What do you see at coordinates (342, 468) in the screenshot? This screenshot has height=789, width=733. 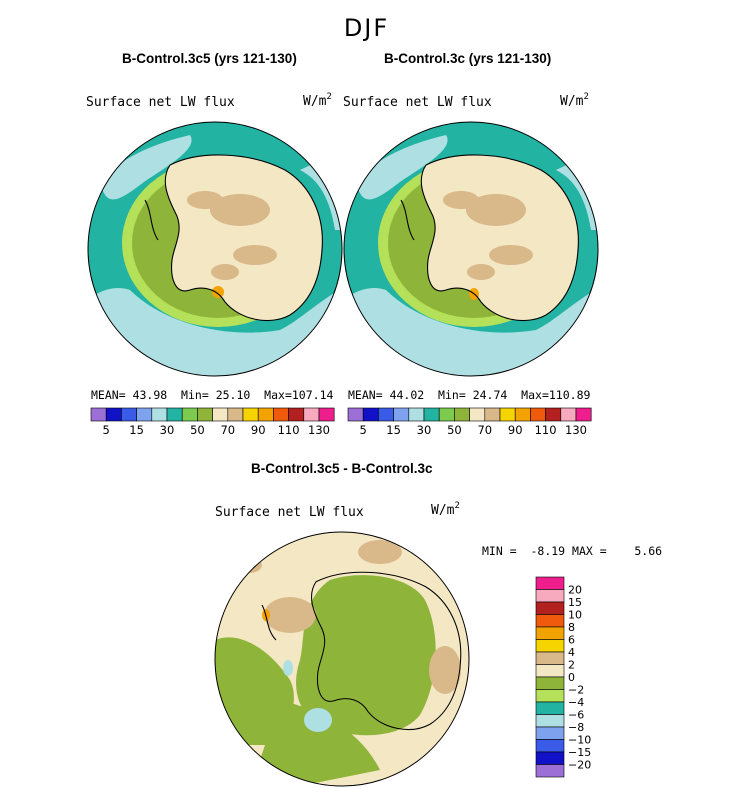 I see `diff-panel-title: B-Control.3c5 - B-Control.3c` at bounding box center [342, 468].